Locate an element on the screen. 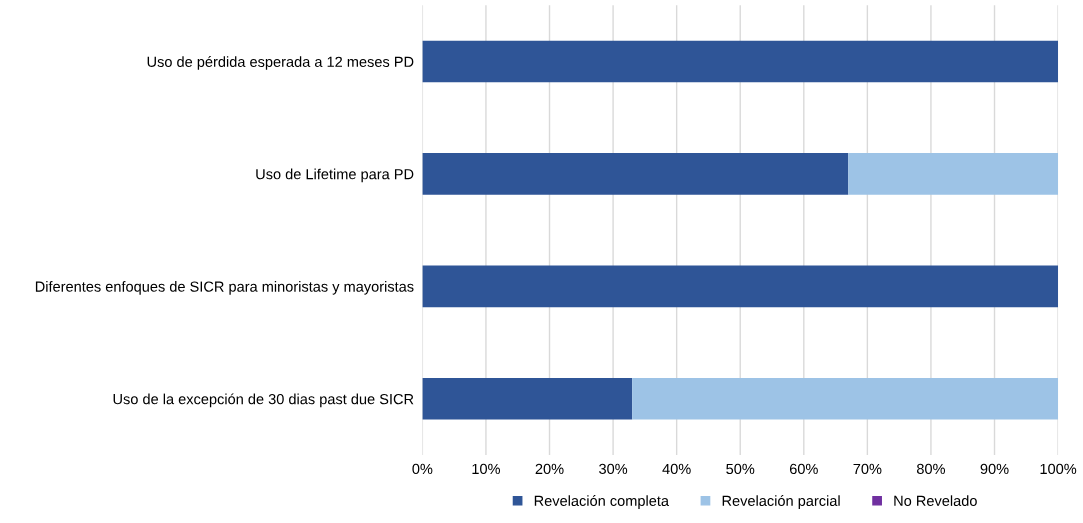  x-tick-label: 40% is located at coordinates (676, 469).